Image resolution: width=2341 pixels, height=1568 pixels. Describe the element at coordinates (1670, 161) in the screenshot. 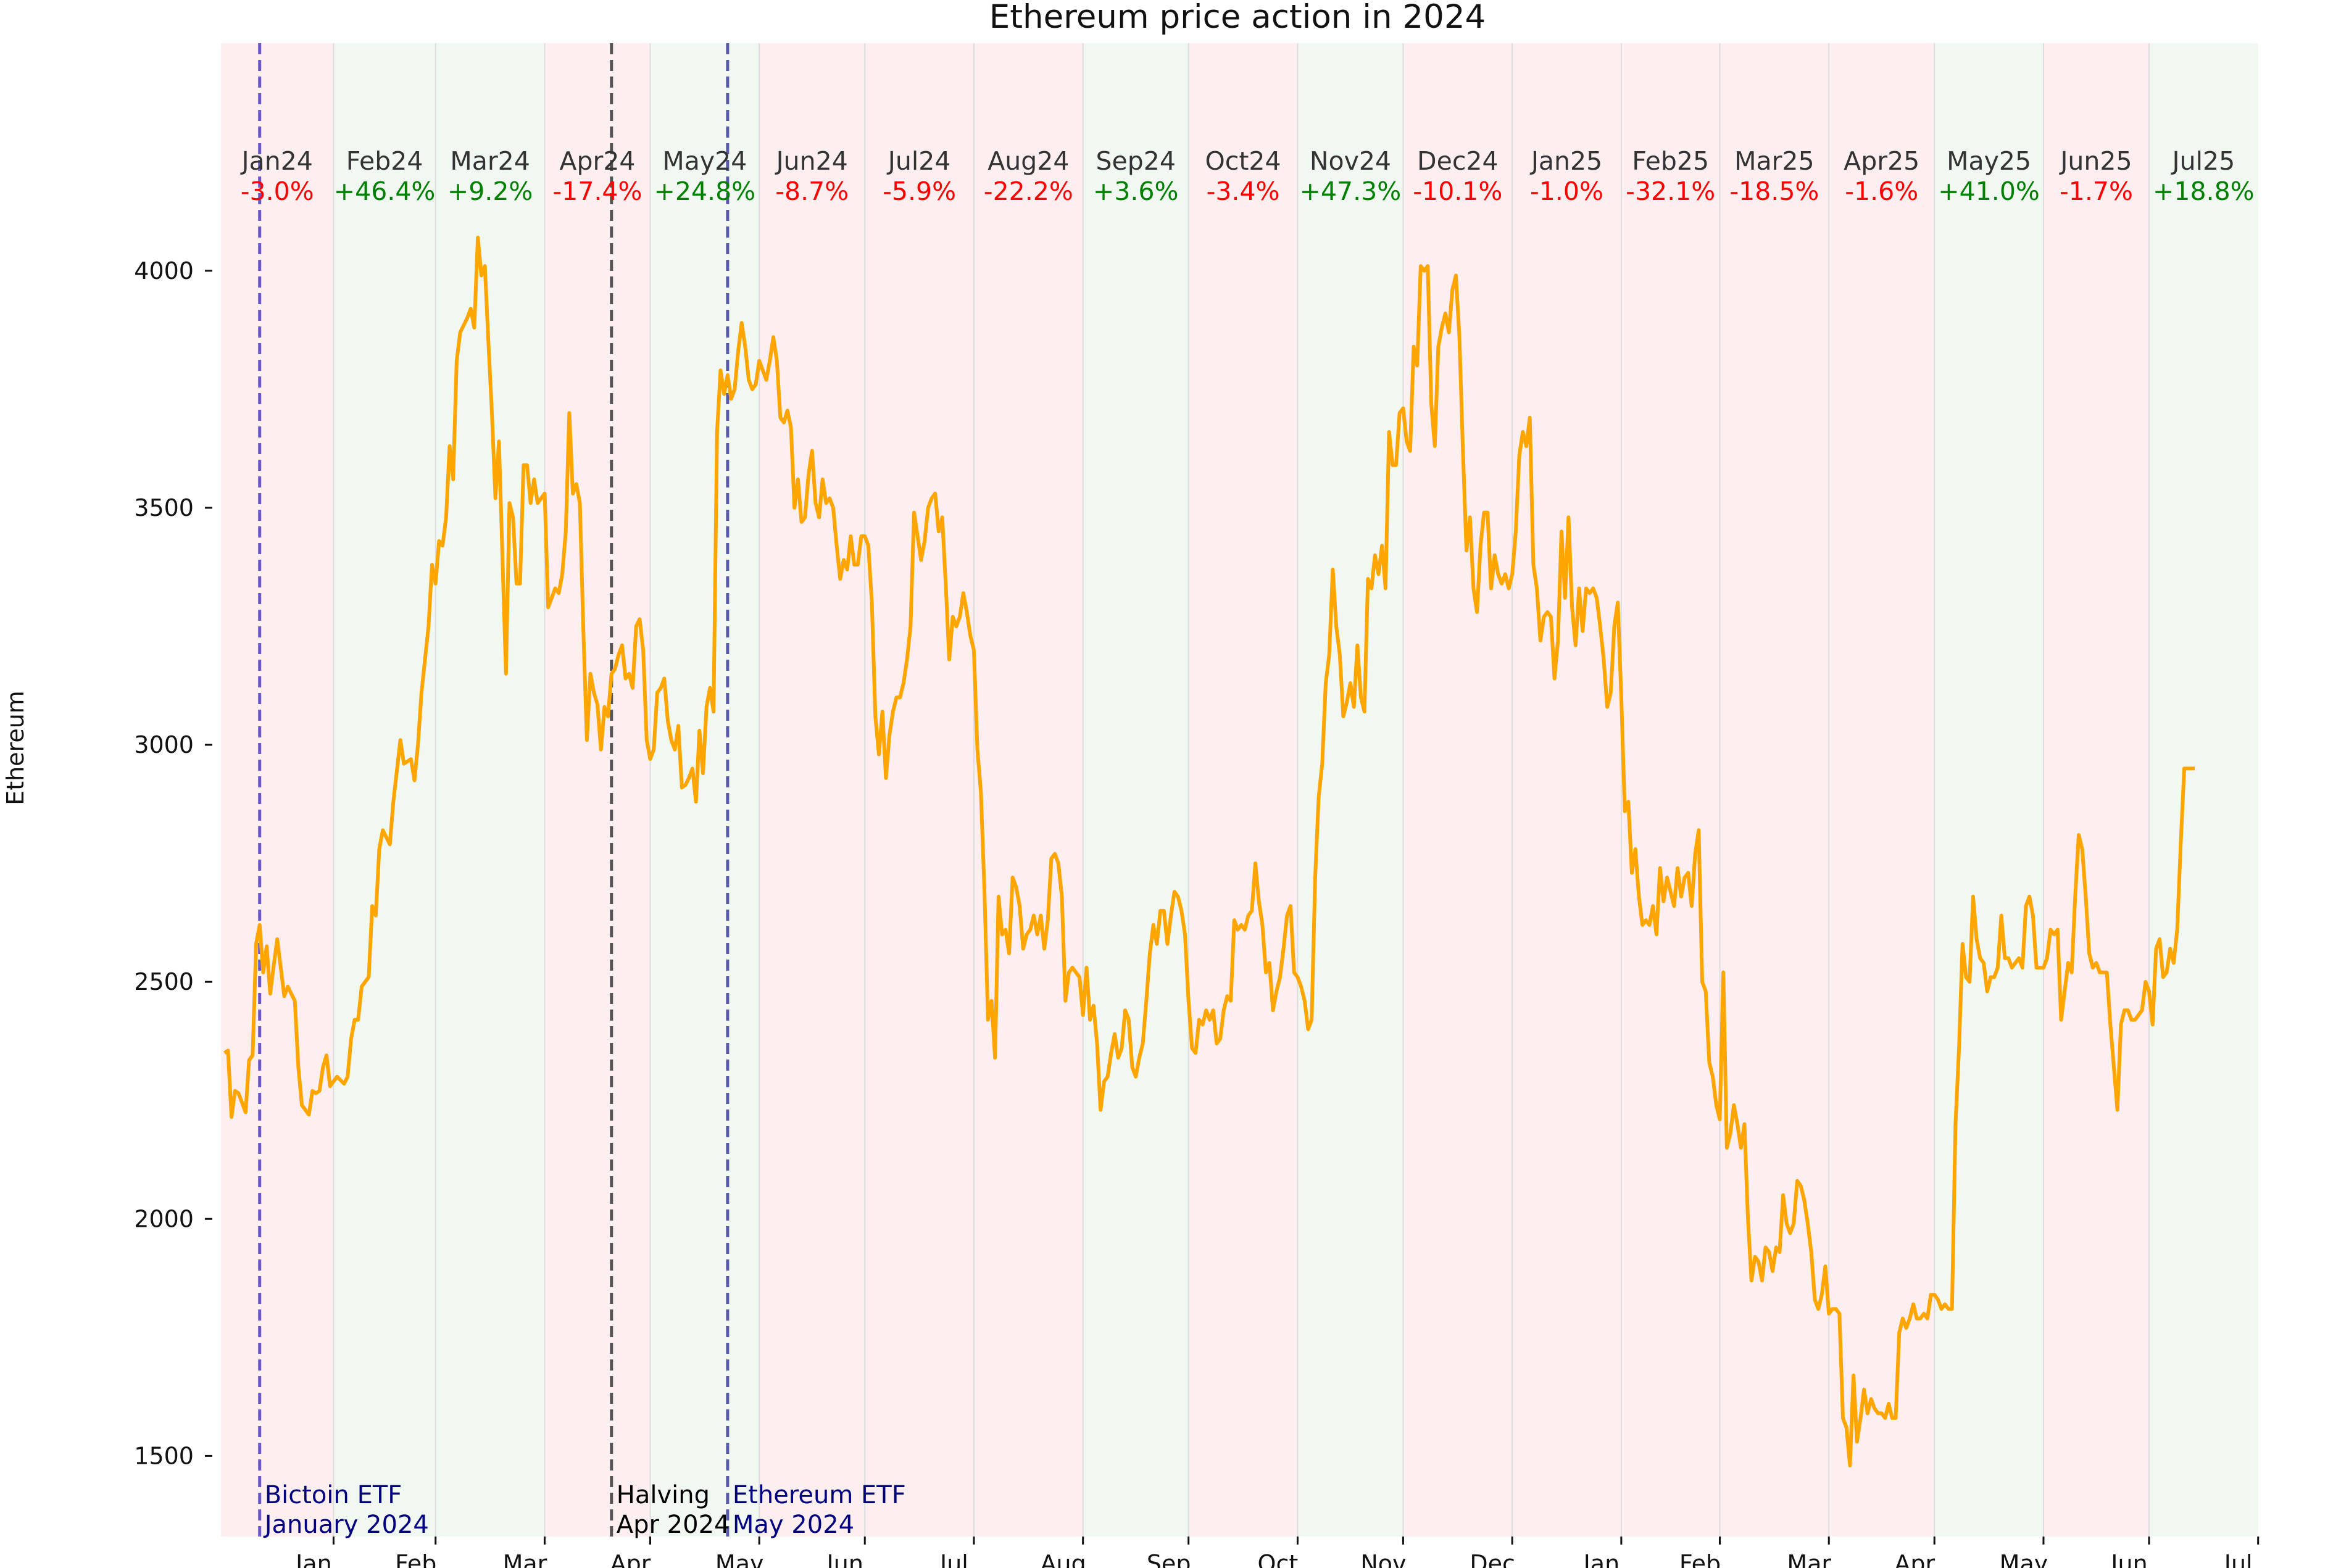

I see `month-label: Feb25` at that location.